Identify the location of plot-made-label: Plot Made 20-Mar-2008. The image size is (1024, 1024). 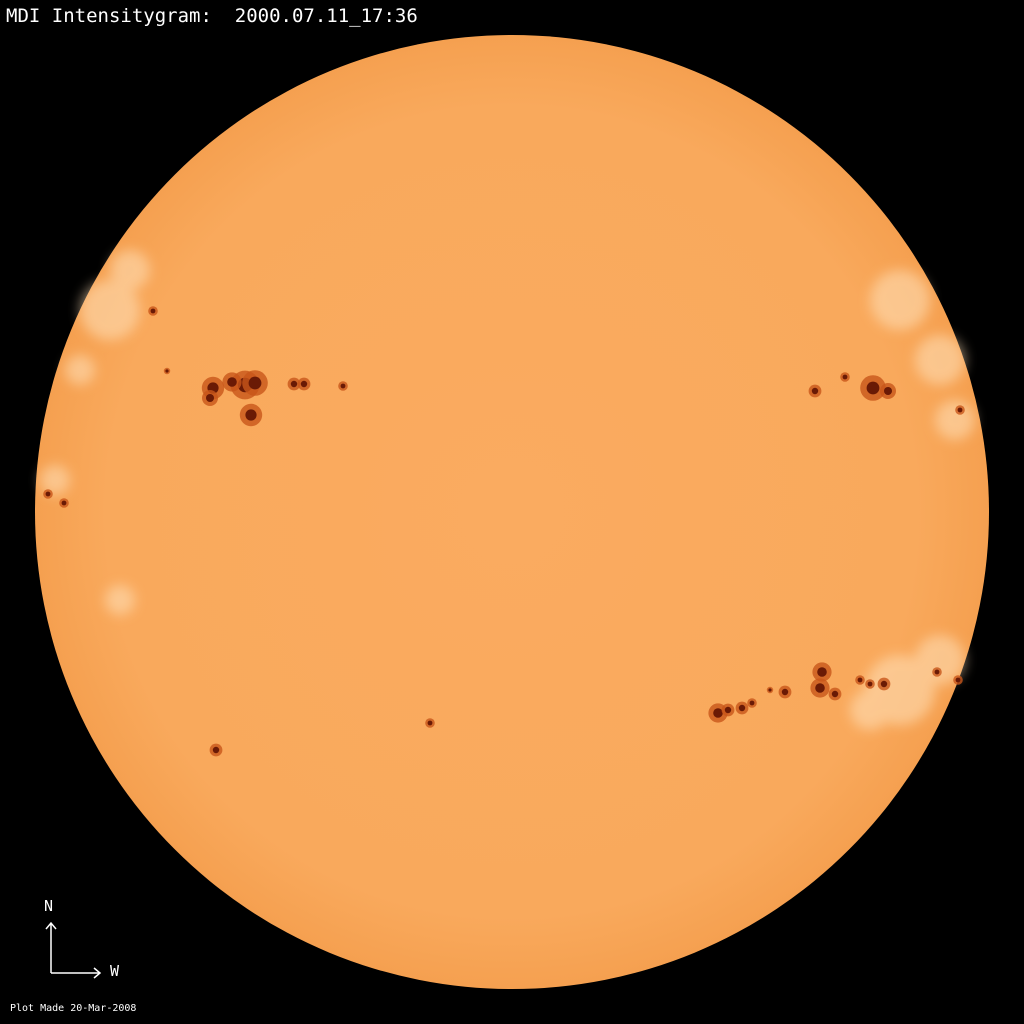
(73, 1008).